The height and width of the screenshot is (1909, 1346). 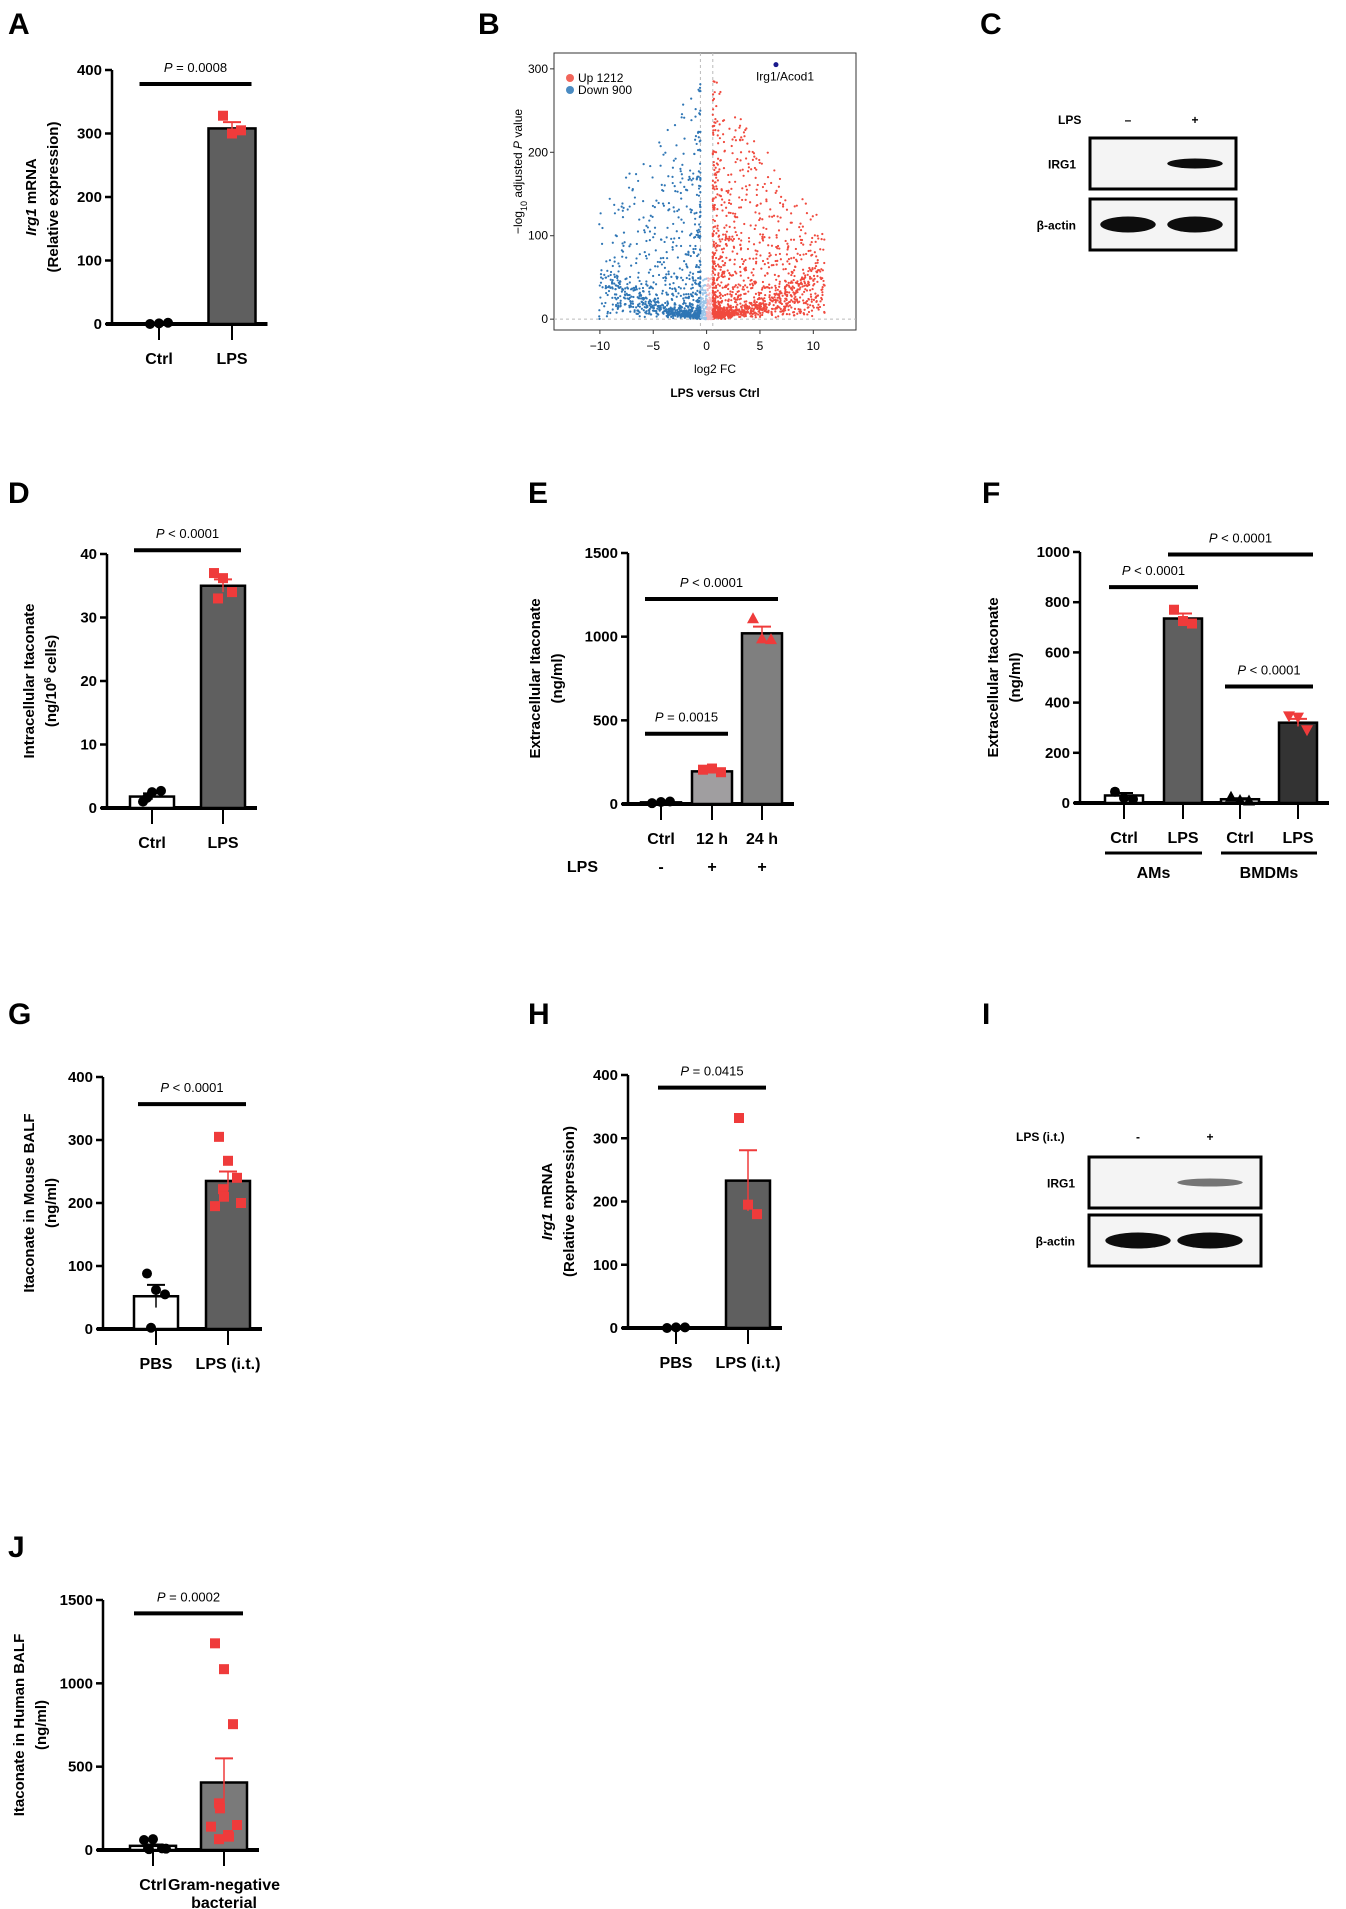 What do you see at coordinates (1066, 803) in the screenshot?
I see `y-tick-label: 0` at bounding box center [1066, 803].